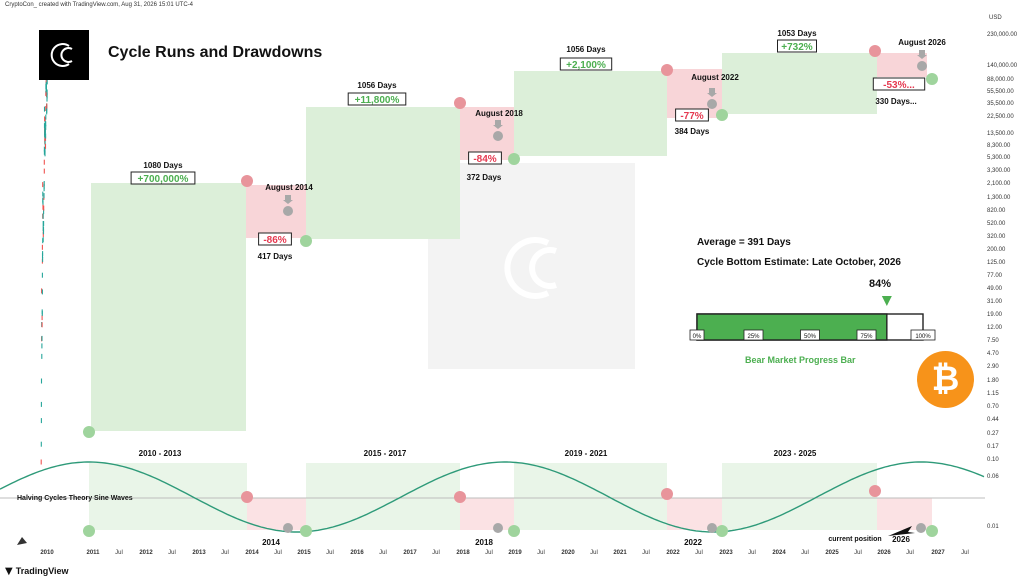 The height and width of the screenshot is (583, 1024). I want to click on drawdown-date-label: August 2018, so click(499, 113).